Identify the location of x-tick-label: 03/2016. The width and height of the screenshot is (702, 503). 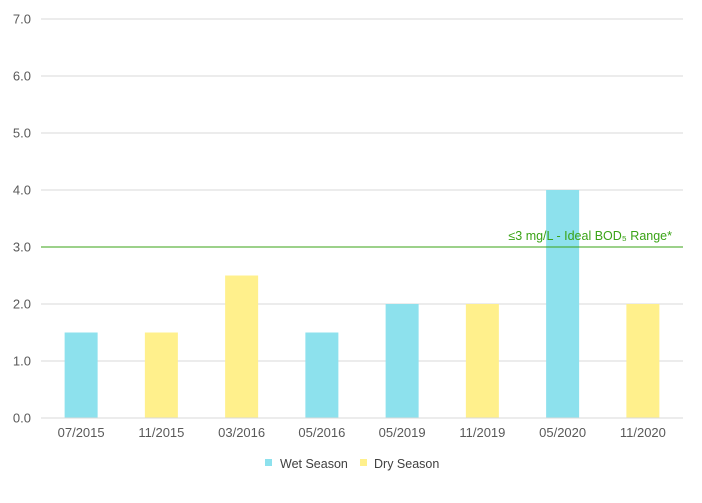
(241, 432).